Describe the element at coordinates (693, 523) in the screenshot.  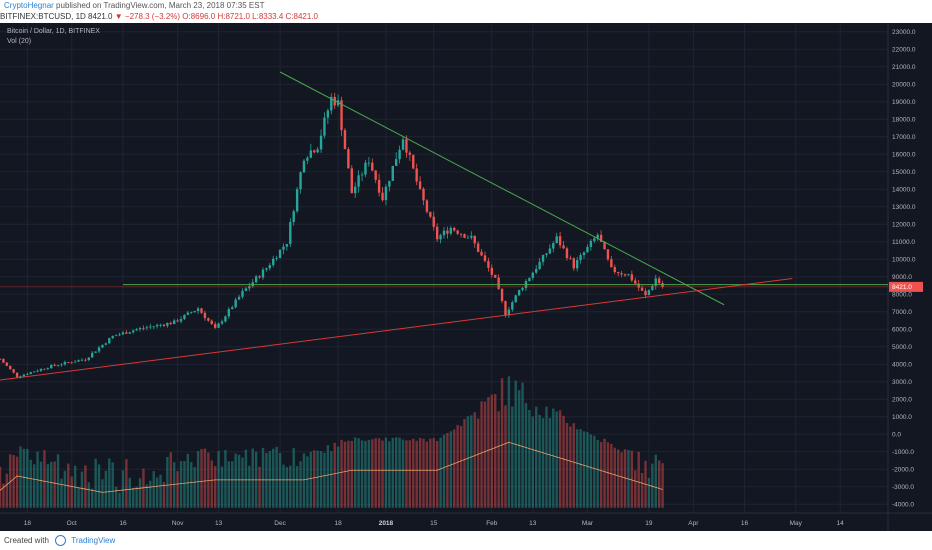
I see `time-tick-label: Apr` at that location.